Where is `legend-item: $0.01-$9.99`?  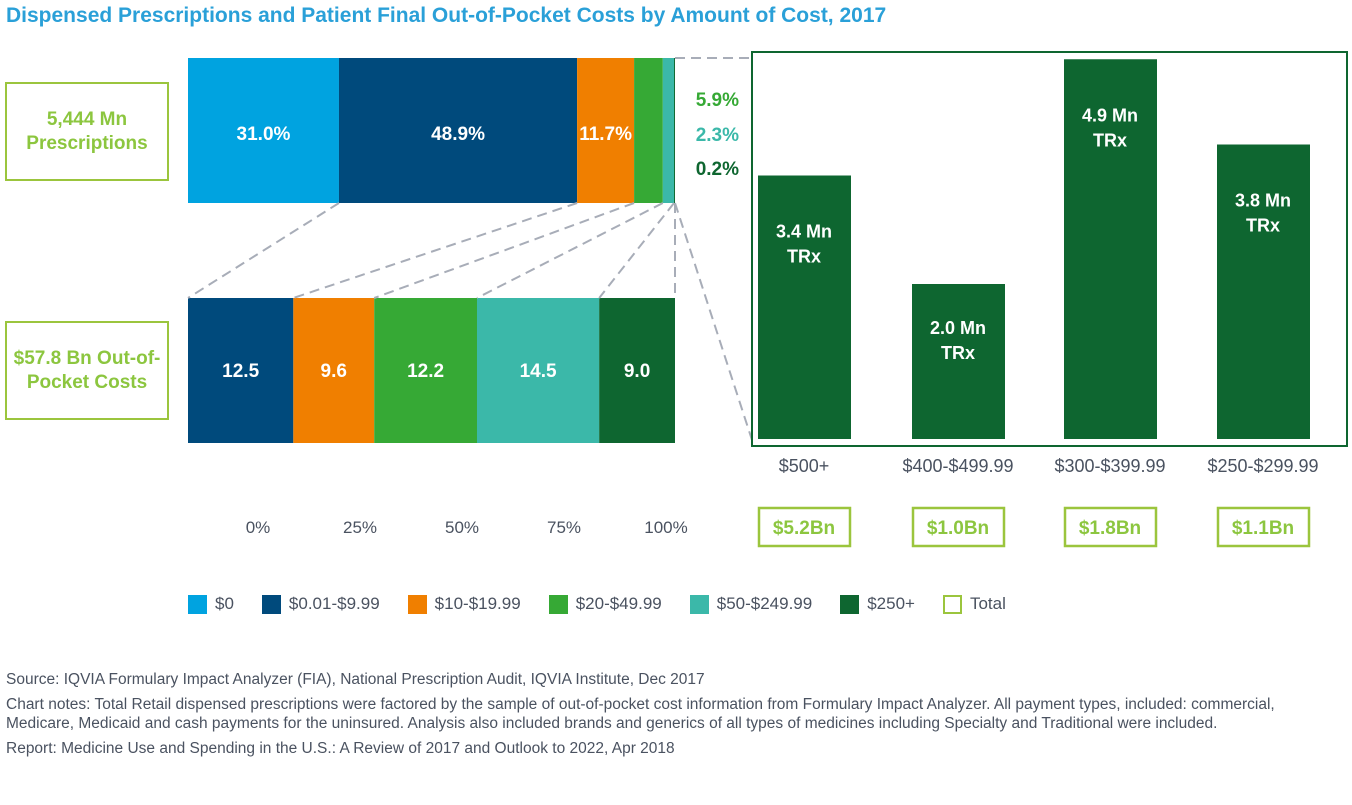 legend-item: $0.01-$9.99 is located at coordinates (320, 604).